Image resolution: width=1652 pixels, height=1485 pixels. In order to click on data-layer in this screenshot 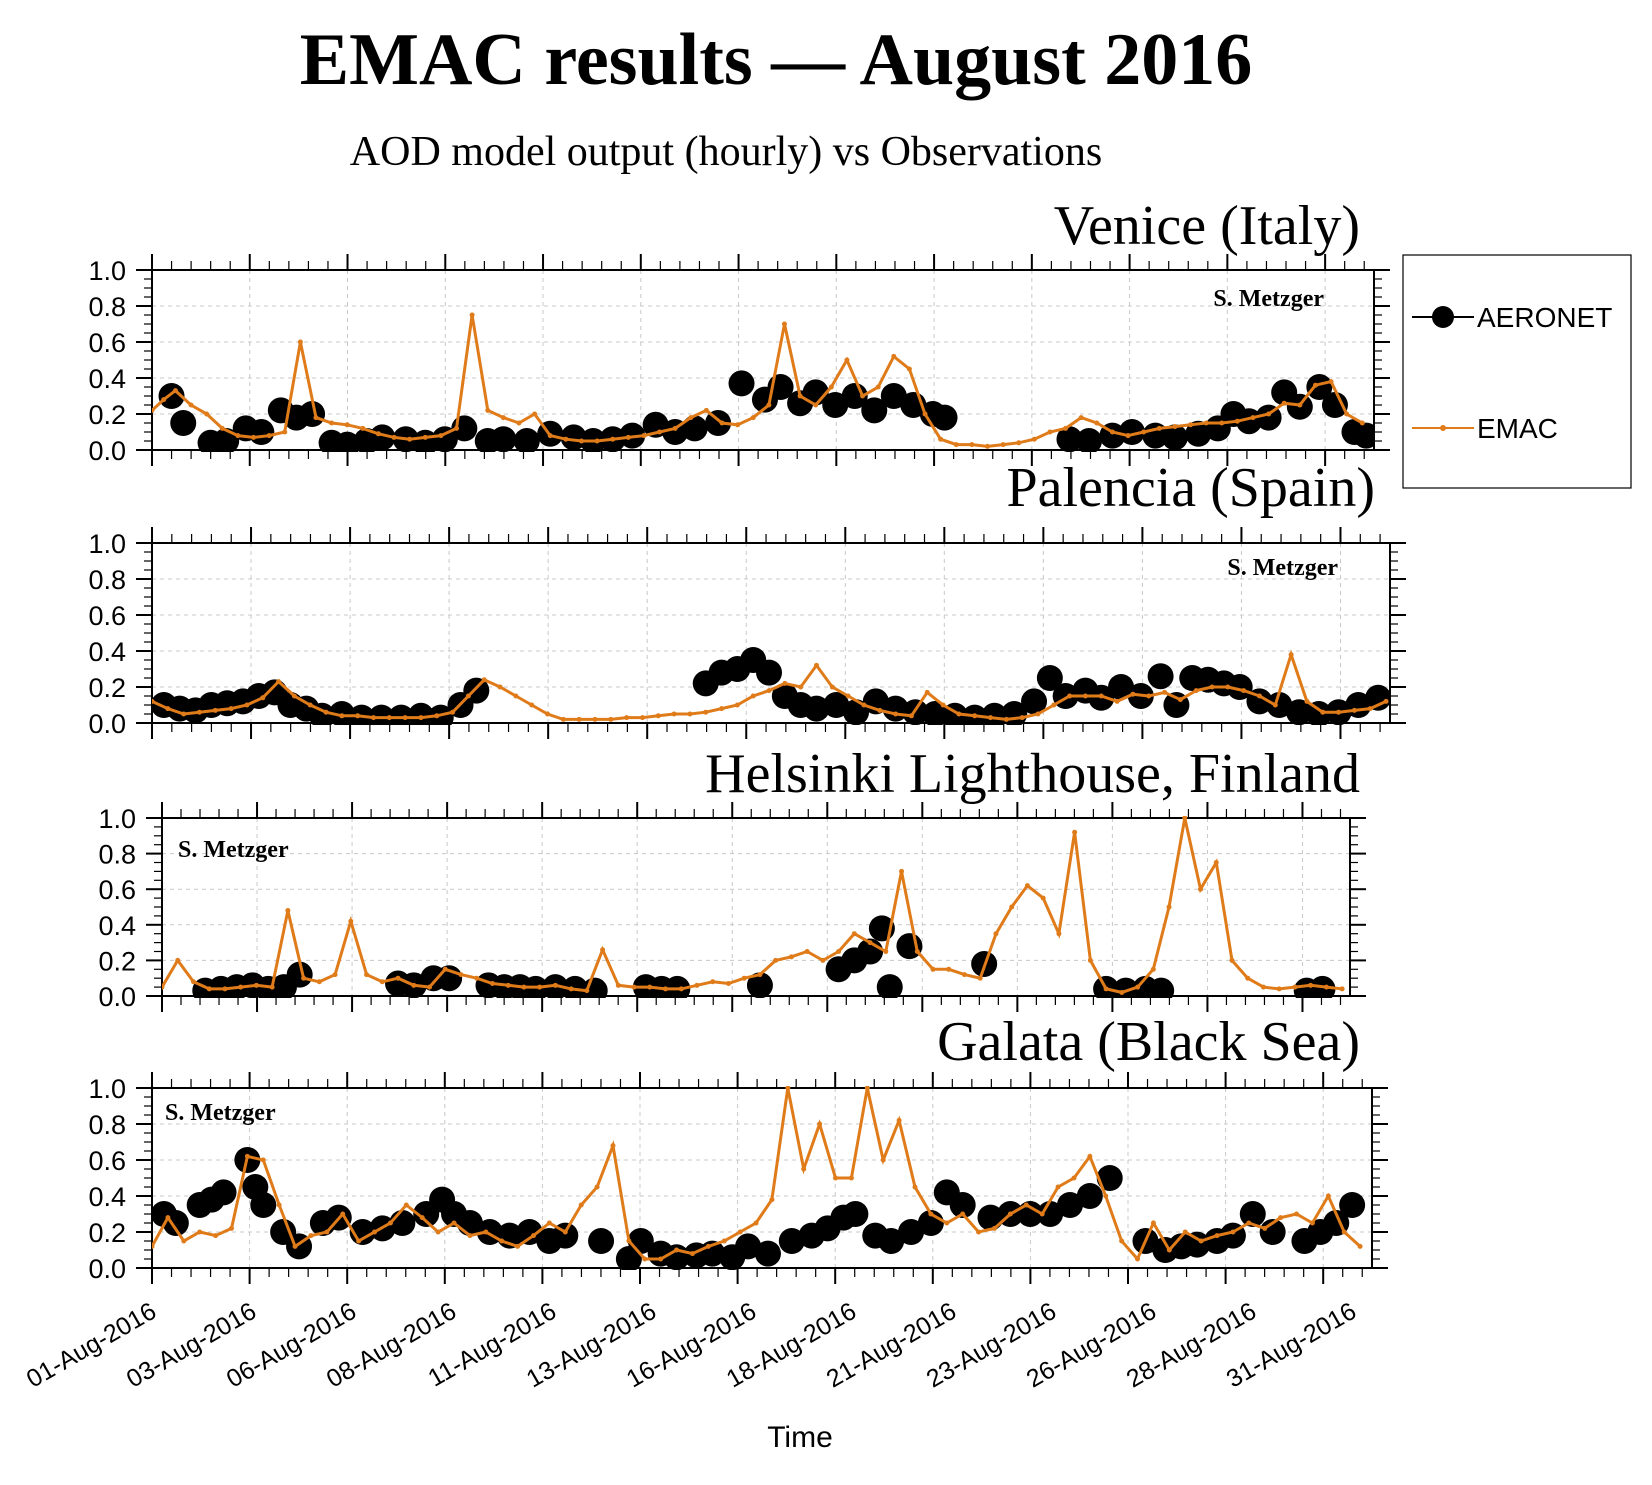, I will do `click(759, 1178)`.